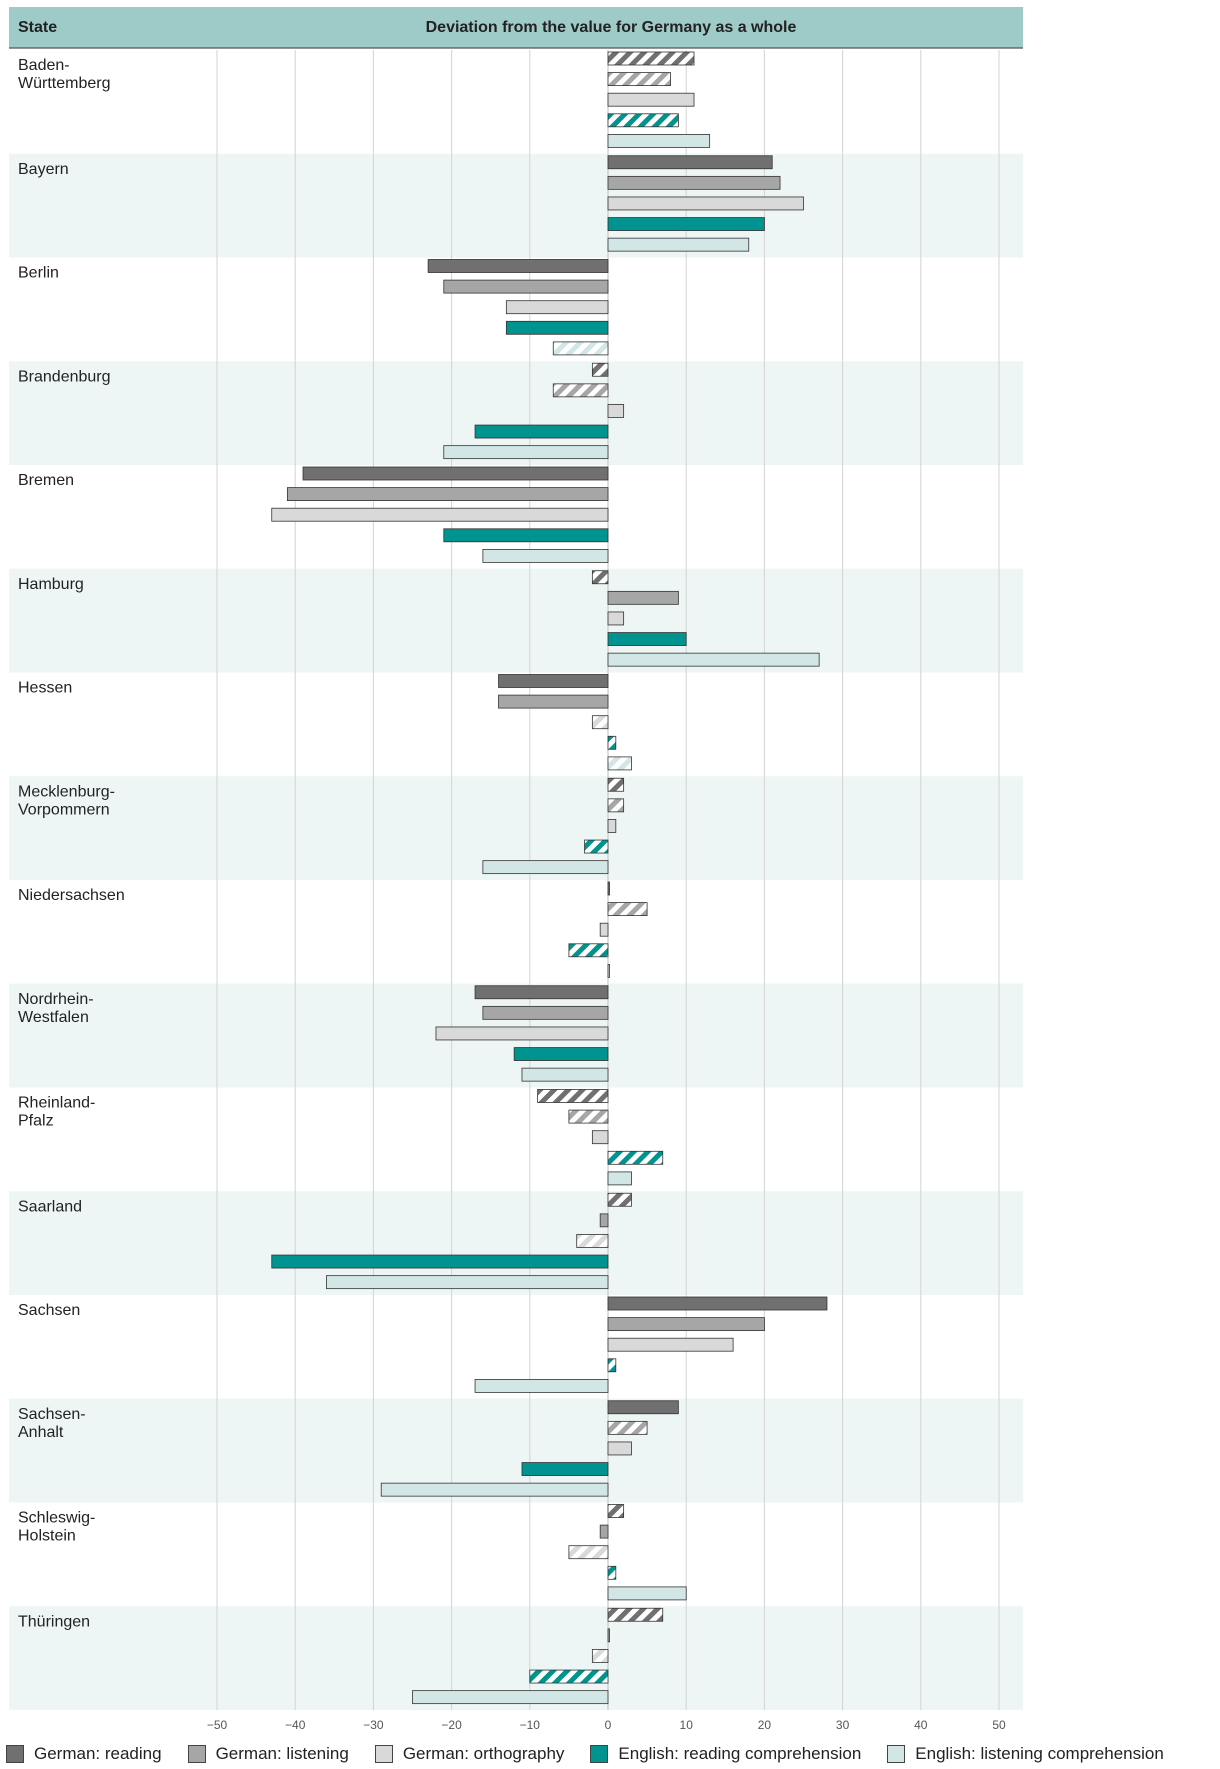 The image size is (1220, 1769). I want to click on state-label: Rheinland-, so click(56, 1103).